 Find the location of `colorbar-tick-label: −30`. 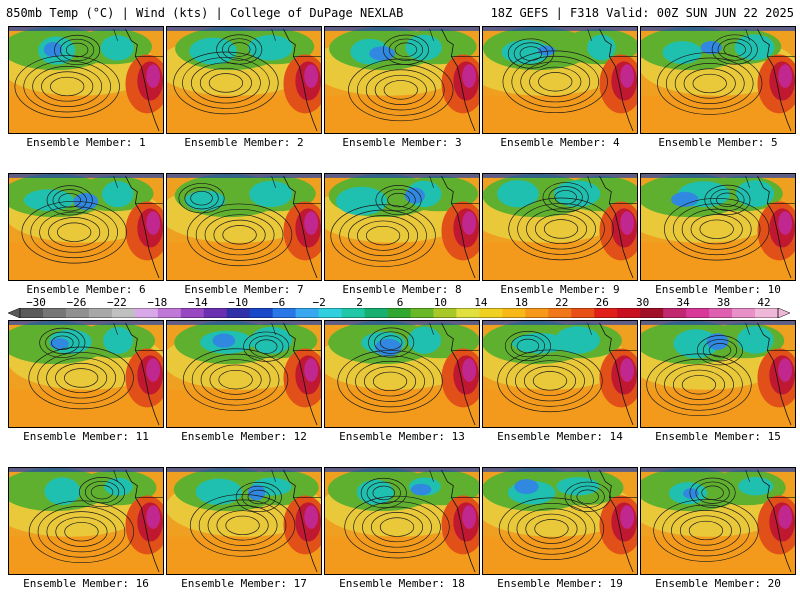

colorbar-tick-label: −30 is located at coordinates (36, 302).